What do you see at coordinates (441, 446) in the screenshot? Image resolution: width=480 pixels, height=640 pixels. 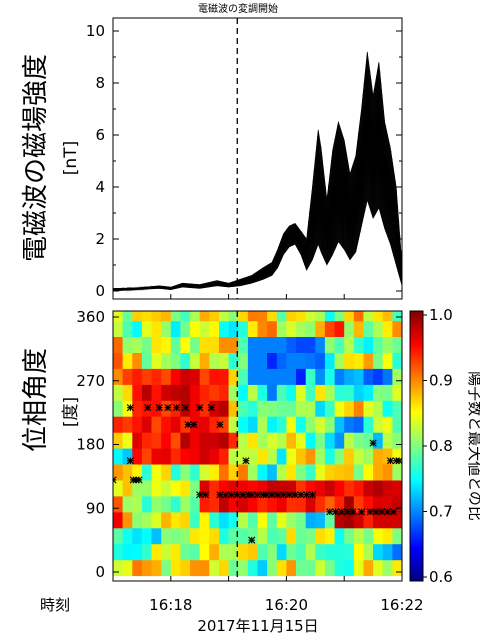 I see `colorbar-tick-label: 0.8` at bounding box center [441, 446].